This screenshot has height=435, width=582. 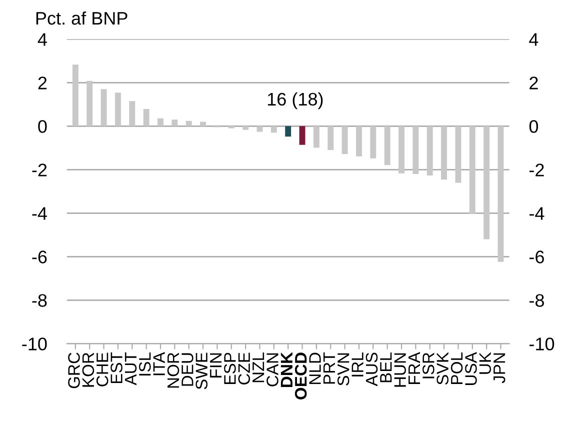 What do you see at coordinates (39, 213) in the screenshot?
I see `y-tick-label: -4` at bounding box center [39, 213].